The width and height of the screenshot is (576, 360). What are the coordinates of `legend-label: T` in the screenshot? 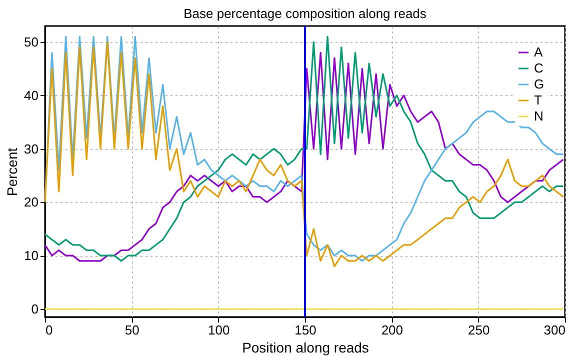 It's located at (538, 100).